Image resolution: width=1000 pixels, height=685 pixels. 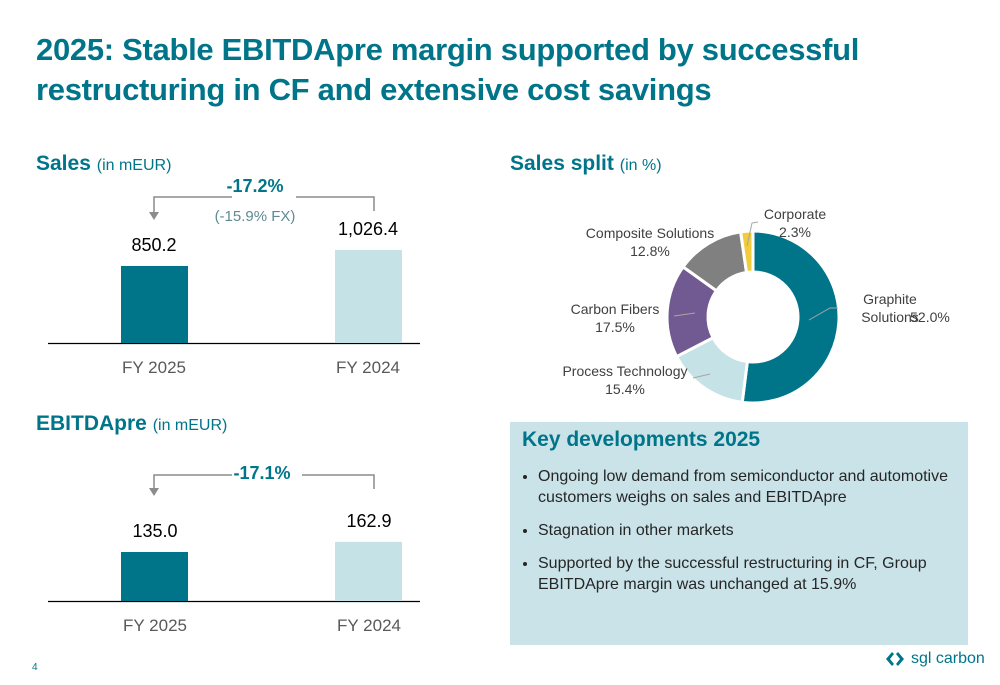 I want to click on sales-value-label: 850.2, so click(x=154, y=245).